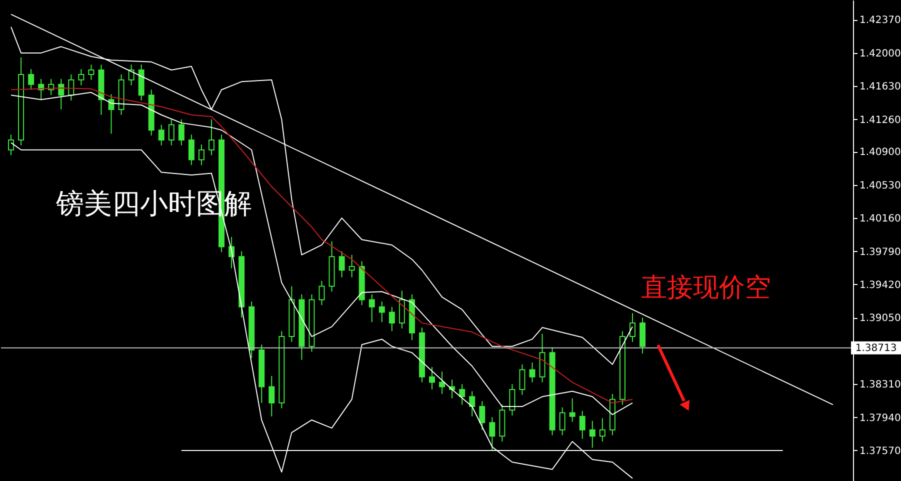 This screenshot has width=901, height=481. What do you see at coordinates (880, 285) in the screenshot?
I see `y-tick-label: 1.39420` at bounding box center [880, 285].